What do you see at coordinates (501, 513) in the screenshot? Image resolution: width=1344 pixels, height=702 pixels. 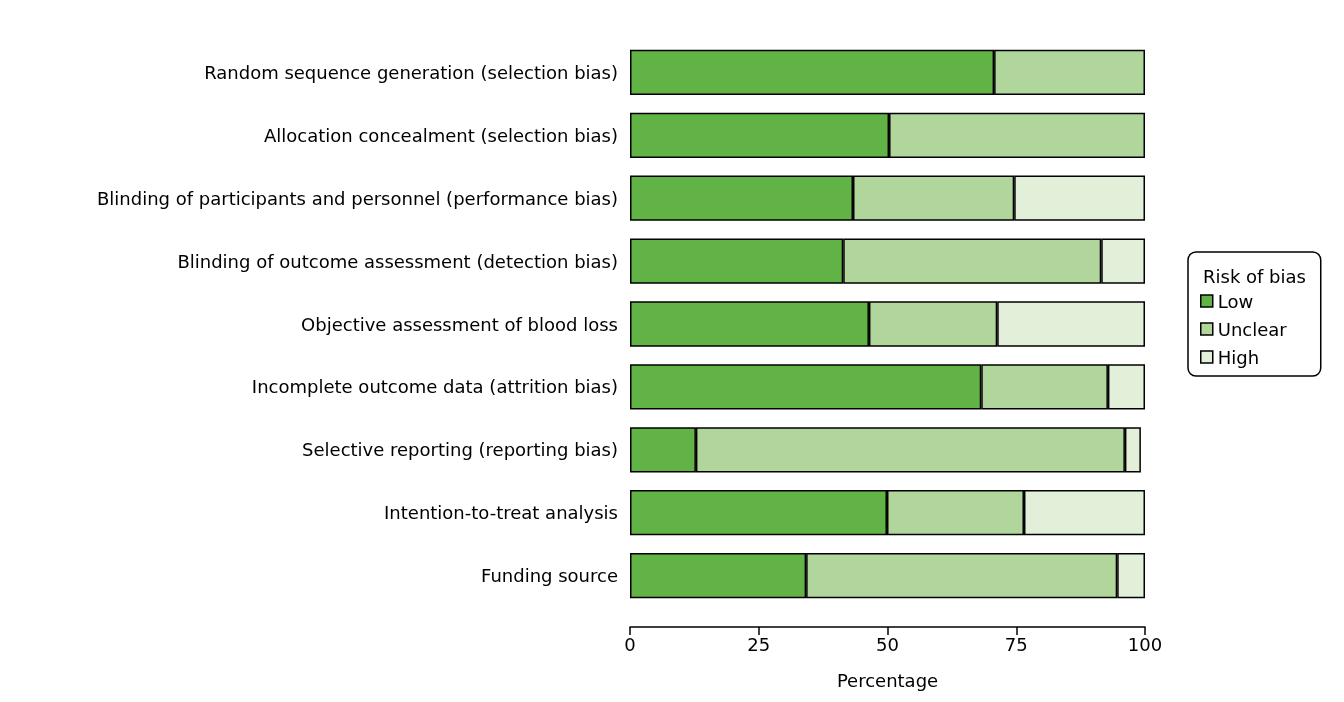 I see `y-tick-label: Intention-to-treat analysis` at bounding box center [501, 513].